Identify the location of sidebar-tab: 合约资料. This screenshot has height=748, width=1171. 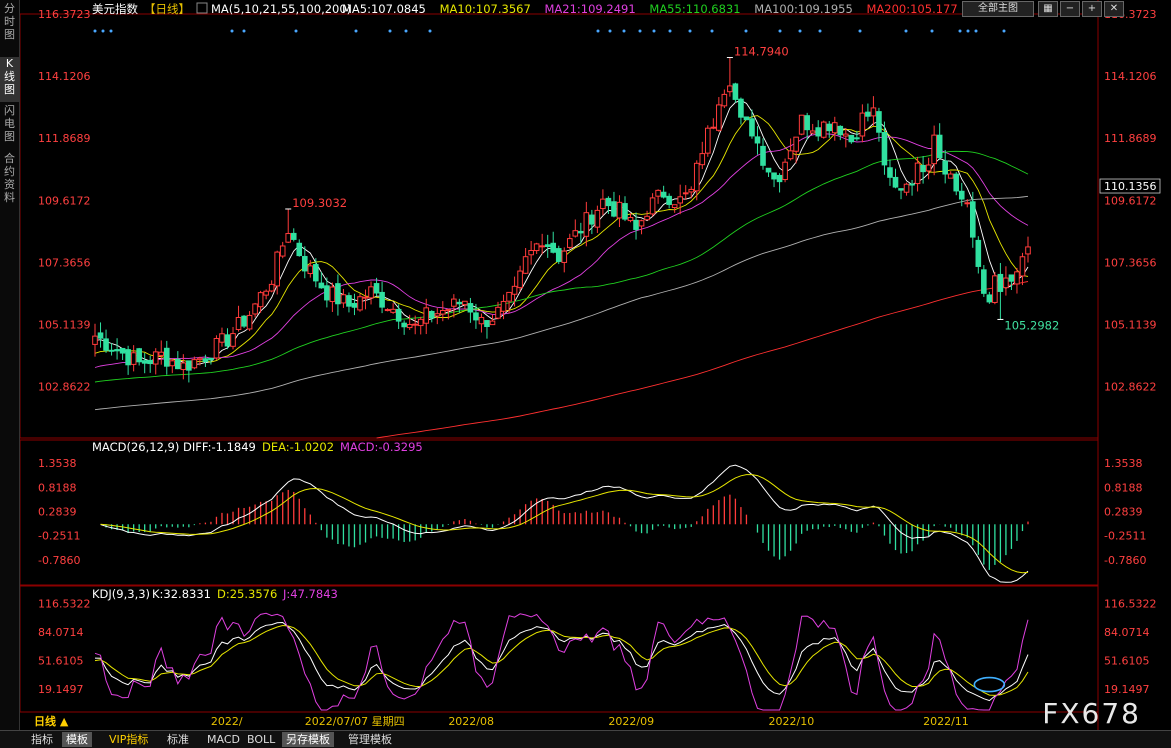
(9, 178).